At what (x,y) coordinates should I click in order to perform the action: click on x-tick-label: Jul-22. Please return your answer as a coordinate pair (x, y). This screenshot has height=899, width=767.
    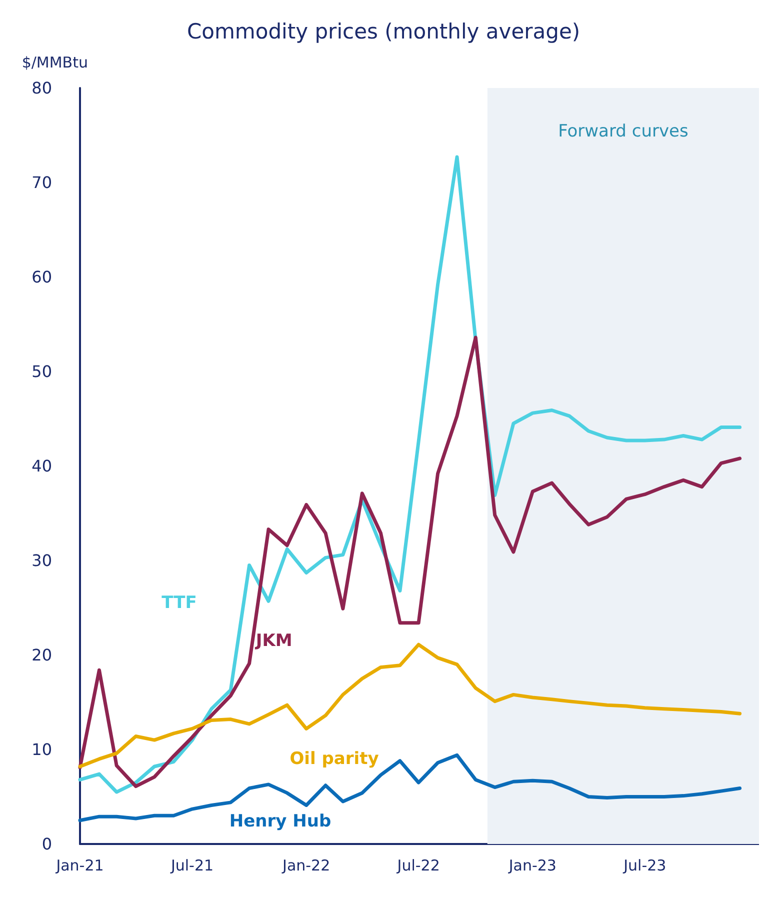
    Looking at the image, I should click on (418, 865).